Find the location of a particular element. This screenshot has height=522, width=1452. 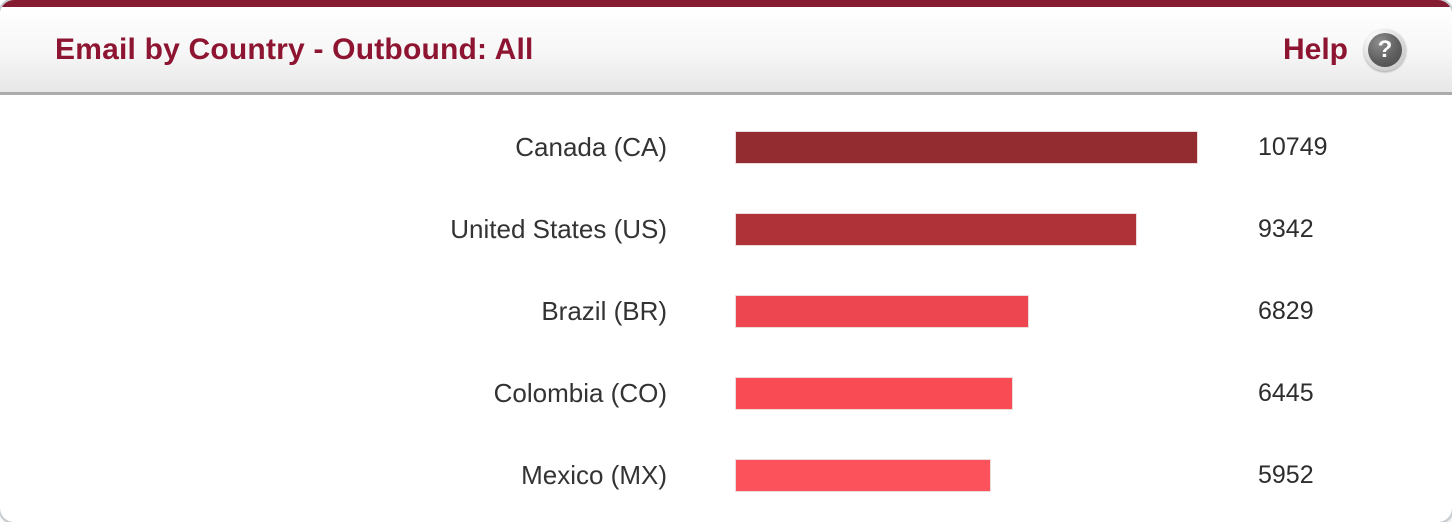

category-label: Colombia (CO) is located at coordinates (580, 392).